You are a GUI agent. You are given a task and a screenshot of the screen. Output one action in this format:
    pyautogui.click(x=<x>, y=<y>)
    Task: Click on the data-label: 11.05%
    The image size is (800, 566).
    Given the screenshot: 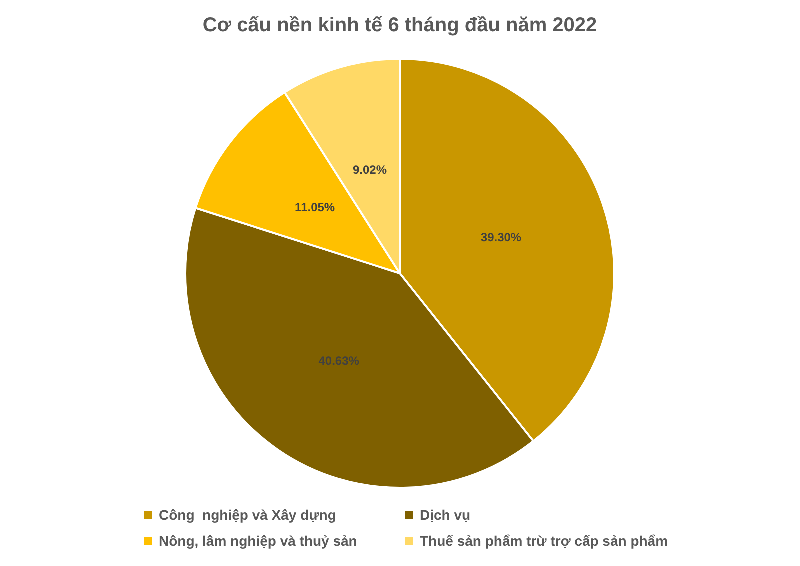 What is the action you would take?
    pyautogui.click(x=315, y=207)
    